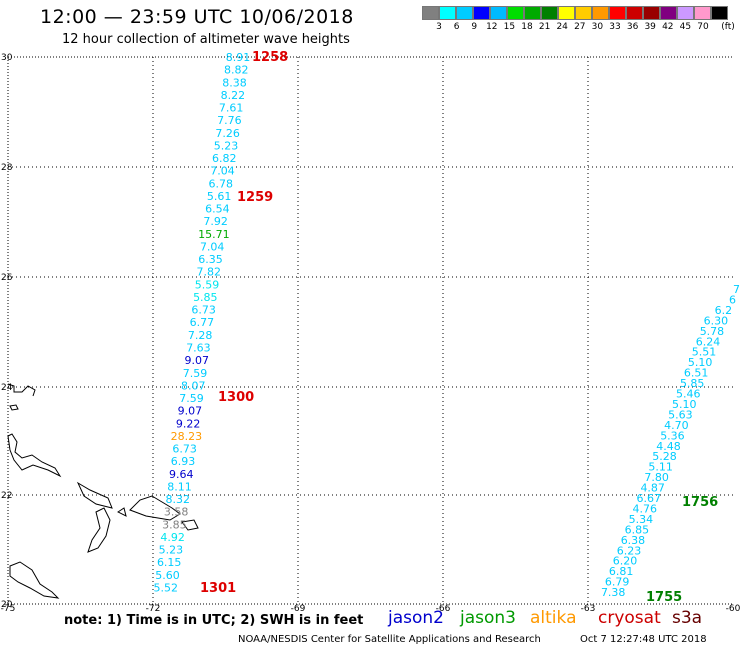 The width and height of the screenshot is (740, 650). I want to click on swh-value: 8.32, so click(178, 499).